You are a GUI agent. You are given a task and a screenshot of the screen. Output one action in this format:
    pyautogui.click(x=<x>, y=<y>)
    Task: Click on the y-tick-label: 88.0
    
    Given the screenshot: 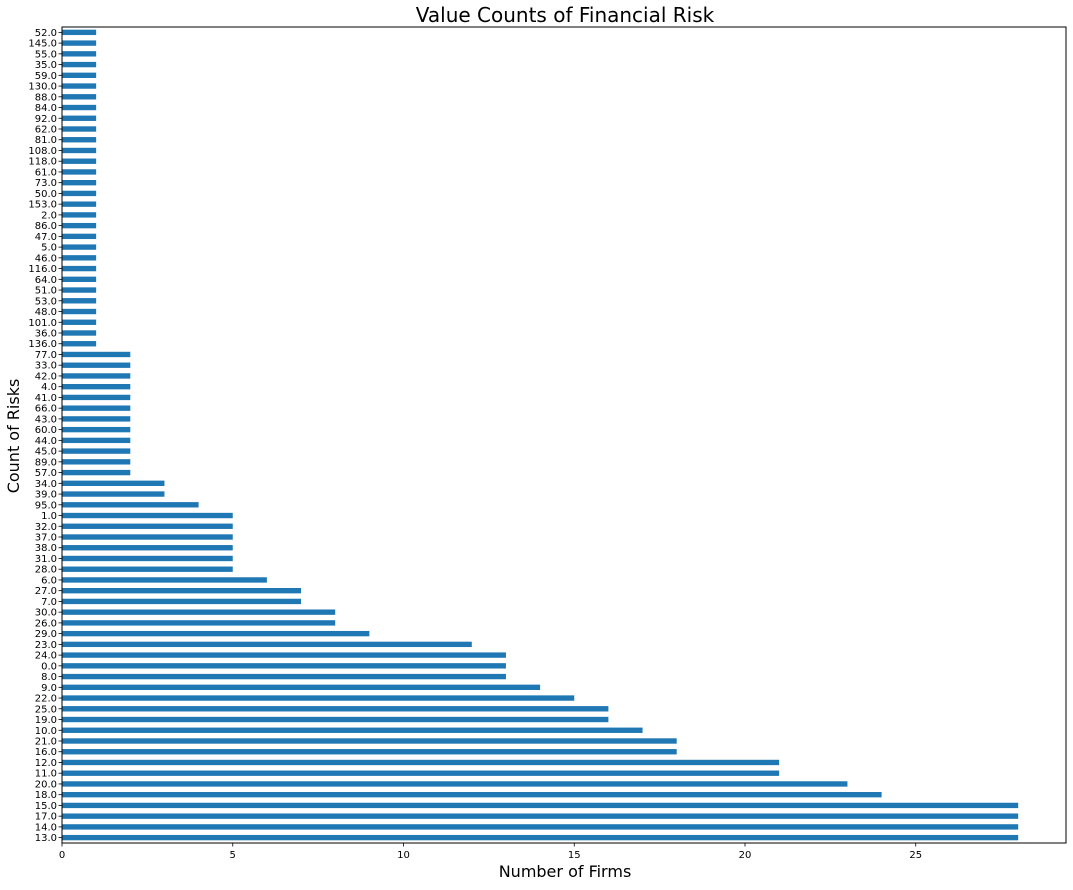 What is the action you would take?
    pyautogui.click(x=46, y=97)
    